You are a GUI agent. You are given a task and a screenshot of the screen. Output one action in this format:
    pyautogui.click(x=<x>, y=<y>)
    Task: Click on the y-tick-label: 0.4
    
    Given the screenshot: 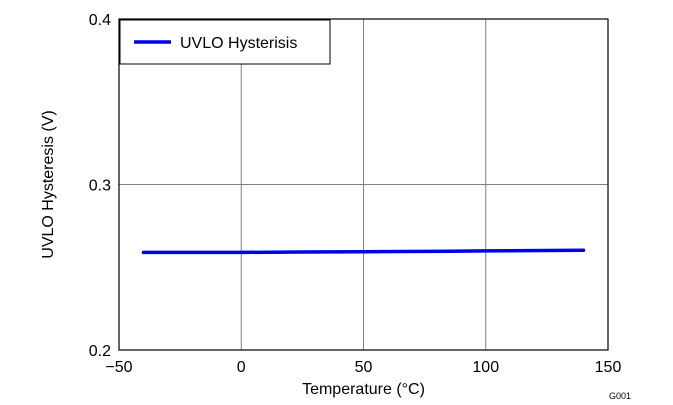 What is the action you would take?
    pyautogui.click(x=100, y=20)
    